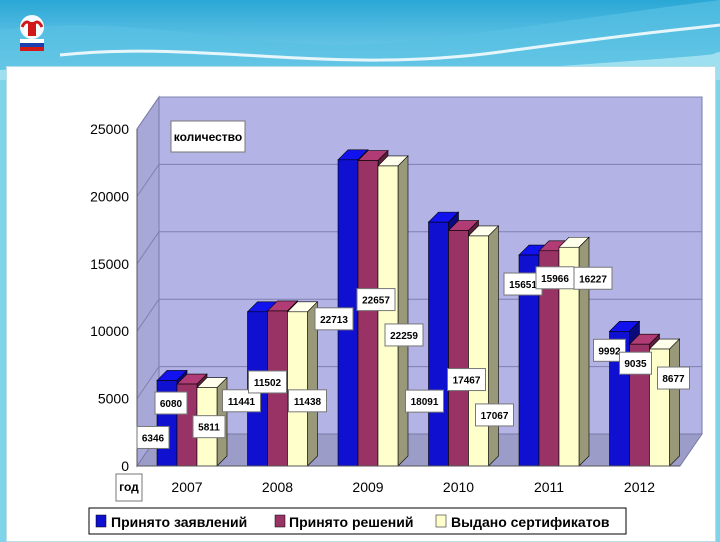 Image resolution: width=720 pixels, height=542 pixels. What do you see at coordinates (179, 522) in the screenshot?
I see `legend-label-0: Принято заявлений` at bounding box center [179, 522].